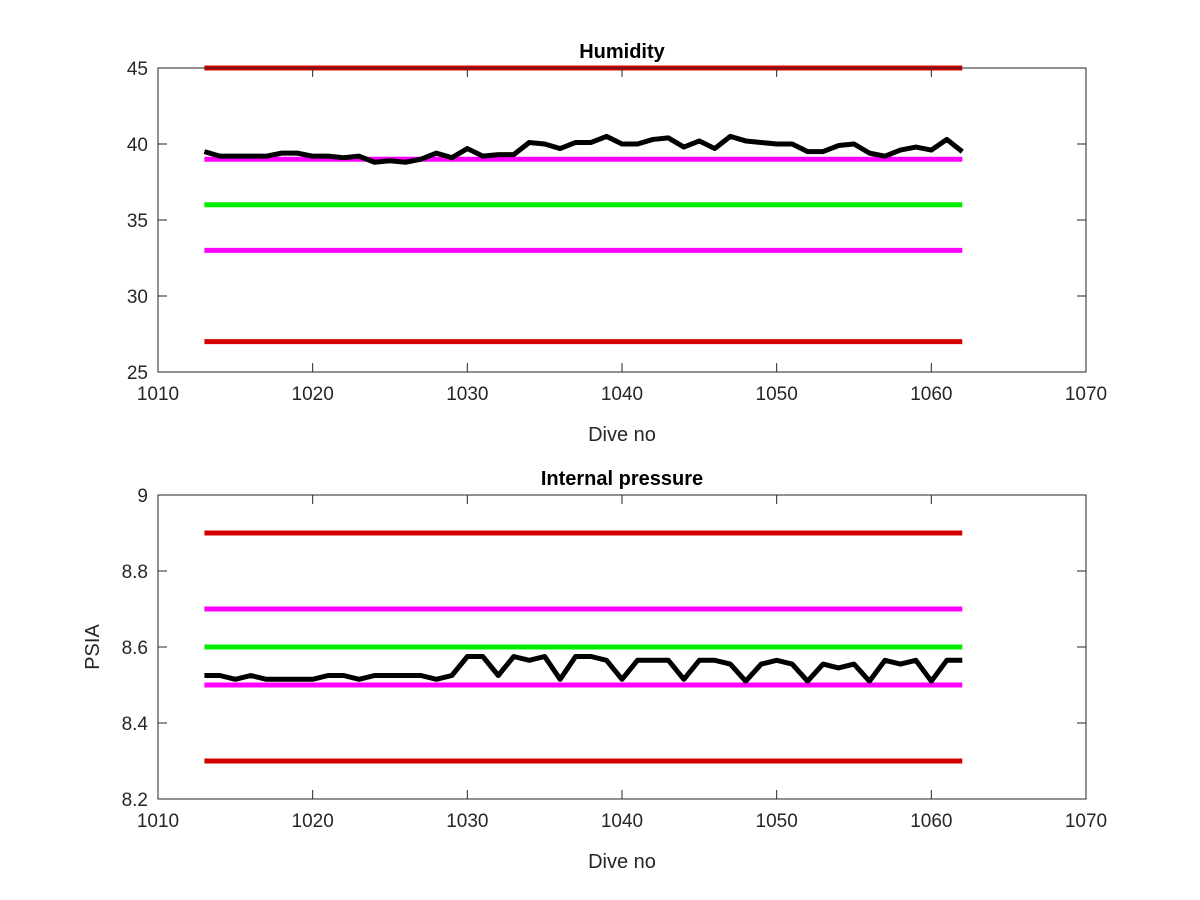 Image resolution: width=1200 pixels, height=900 pixels. I want to click on y-tick-label: 30, so click(137, 297).